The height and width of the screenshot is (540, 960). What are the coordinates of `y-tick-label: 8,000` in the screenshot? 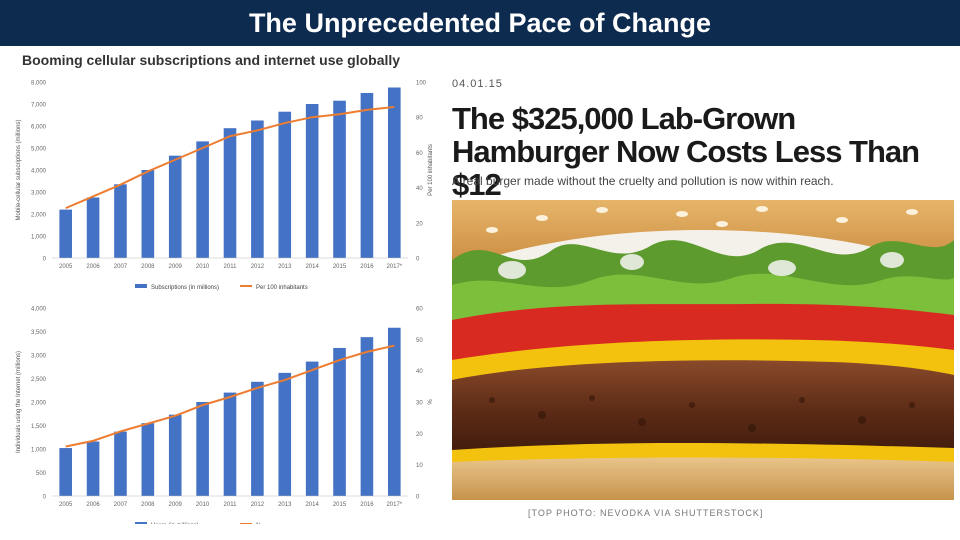 It's located at (39, 84).